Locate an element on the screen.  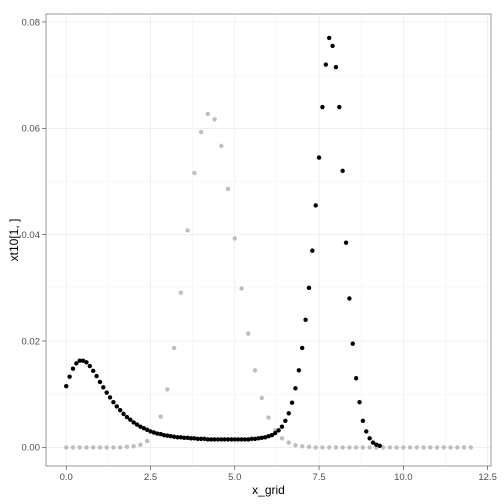
y-axis-ticks: 0.00 0.02 0.04 0.06 0.08 is located at coordinates (34, 235).